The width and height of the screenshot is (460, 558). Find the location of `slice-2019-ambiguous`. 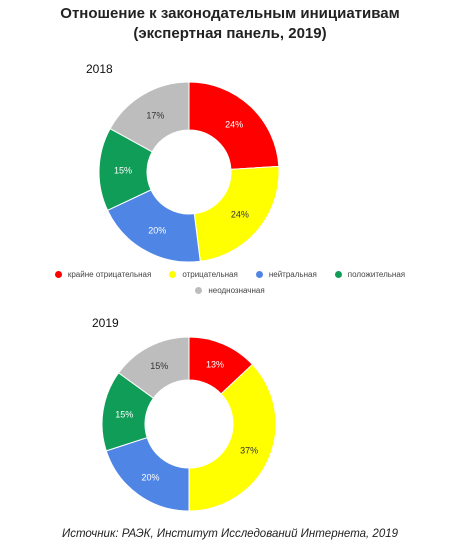

slice-2019-ambiguous is located at coordinates (153, 367).